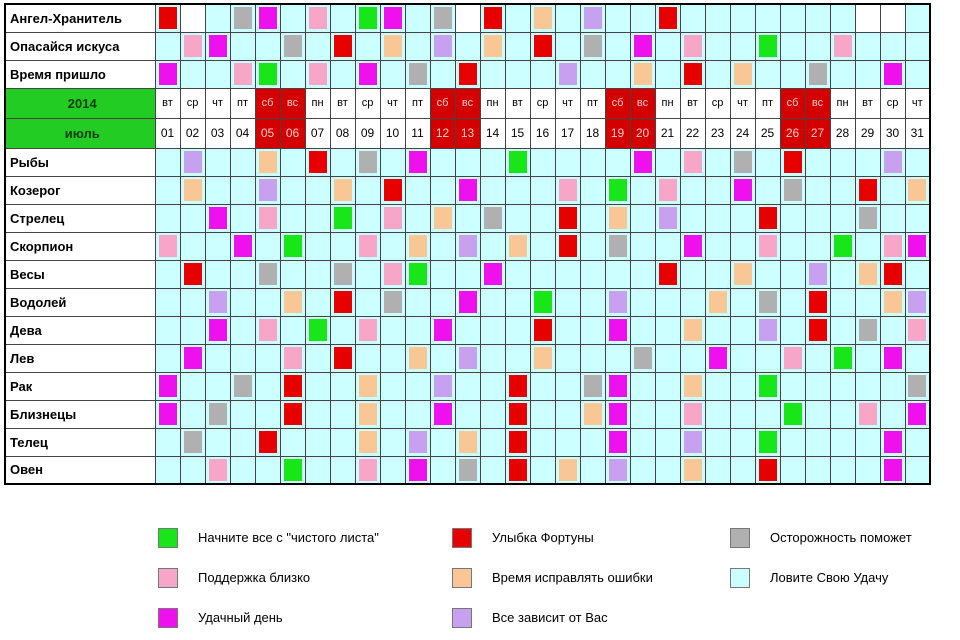 The height and width of the screenshot is (640, 960). I want to click on weekday-cell: чт, so click(567, 103).